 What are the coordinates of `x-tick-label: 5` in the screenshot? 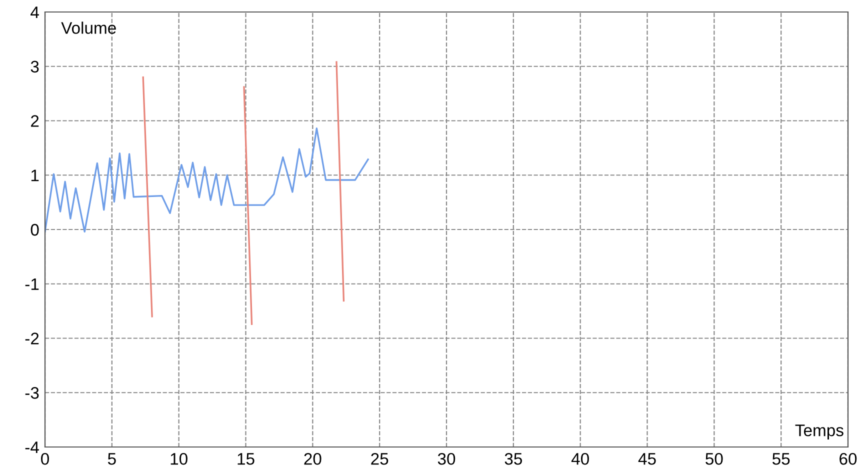 It's located at (112, 459).